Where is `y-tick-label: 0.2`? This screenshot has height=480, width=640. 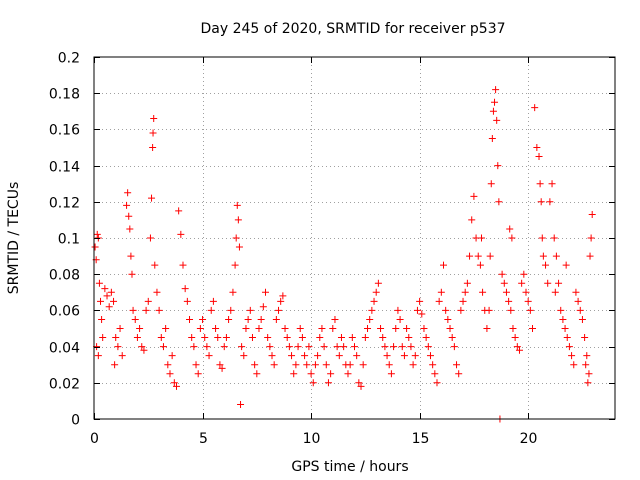
y-tick-label: 0.2 is located at coordinates (69, 59).